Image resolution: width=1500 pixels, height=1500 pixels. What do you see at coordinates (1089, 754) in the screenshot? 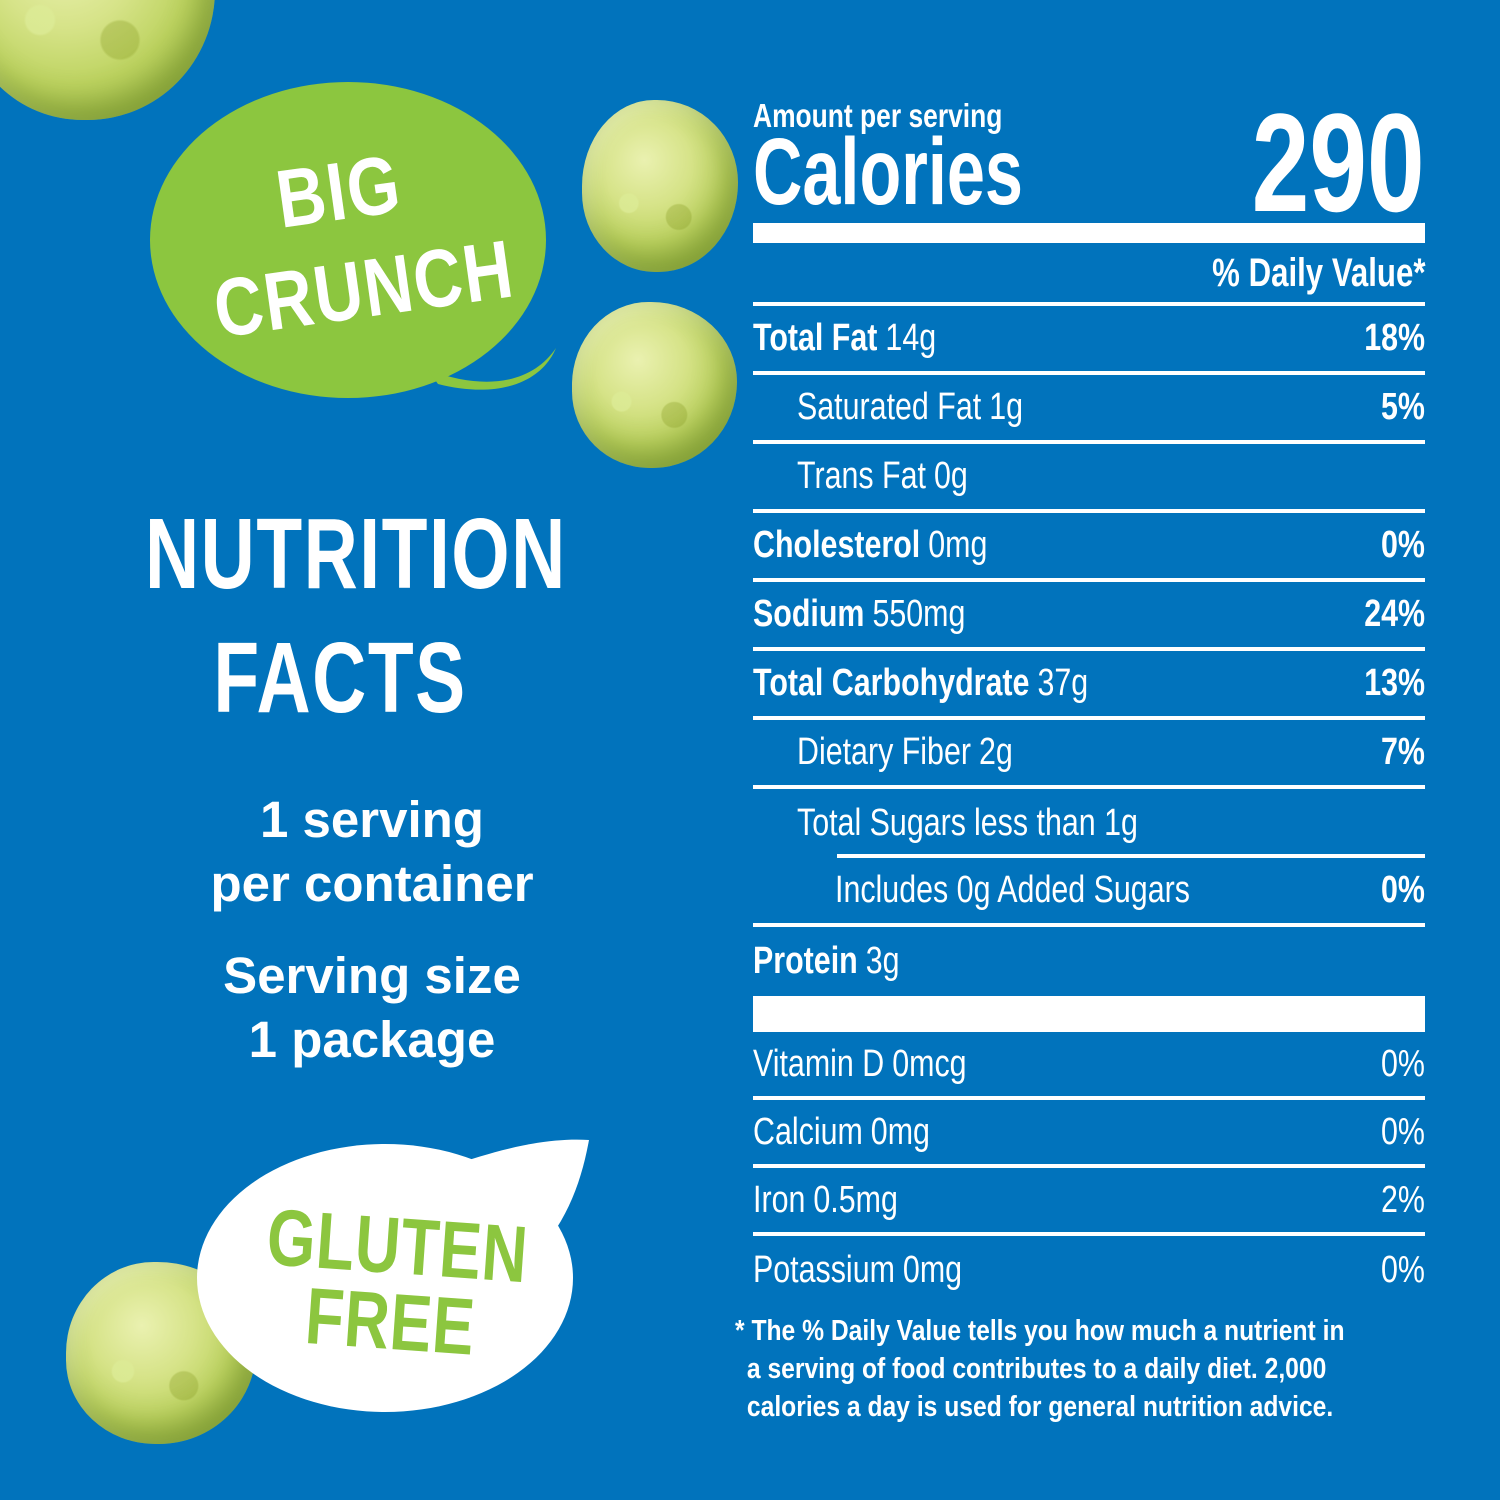
I see `row-dietary-fiber: Dietary Fiber 2g 7%` at bounding box center [1089, 754].